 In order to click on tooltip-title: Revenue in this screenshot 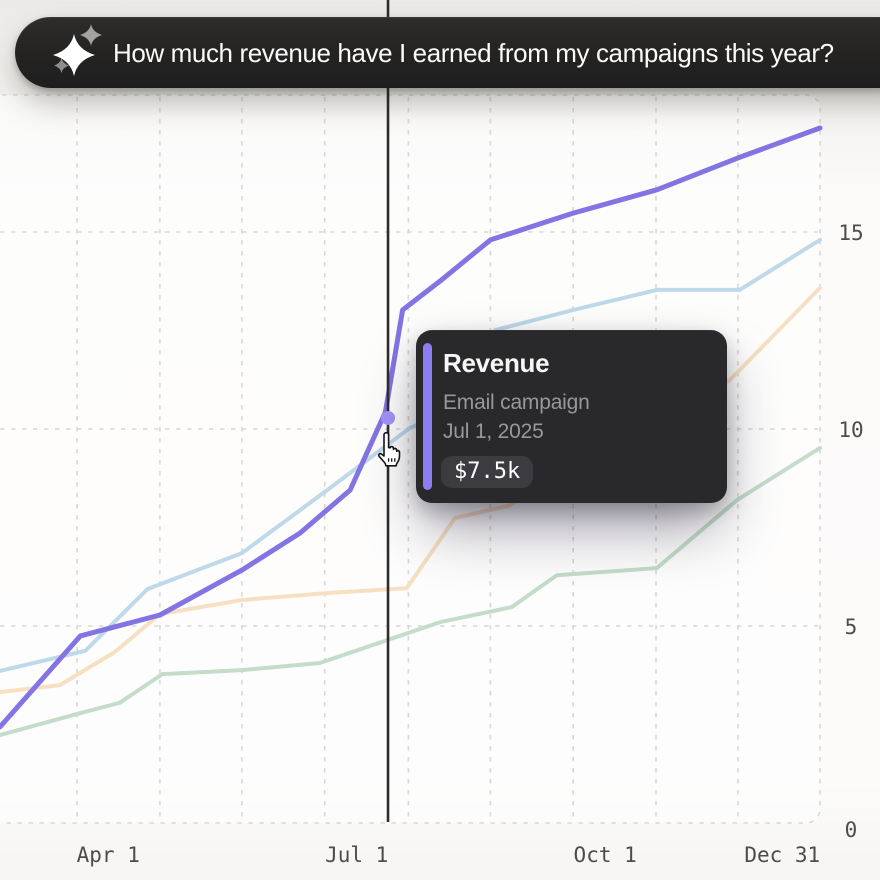, I will do `click(496, 363)`.